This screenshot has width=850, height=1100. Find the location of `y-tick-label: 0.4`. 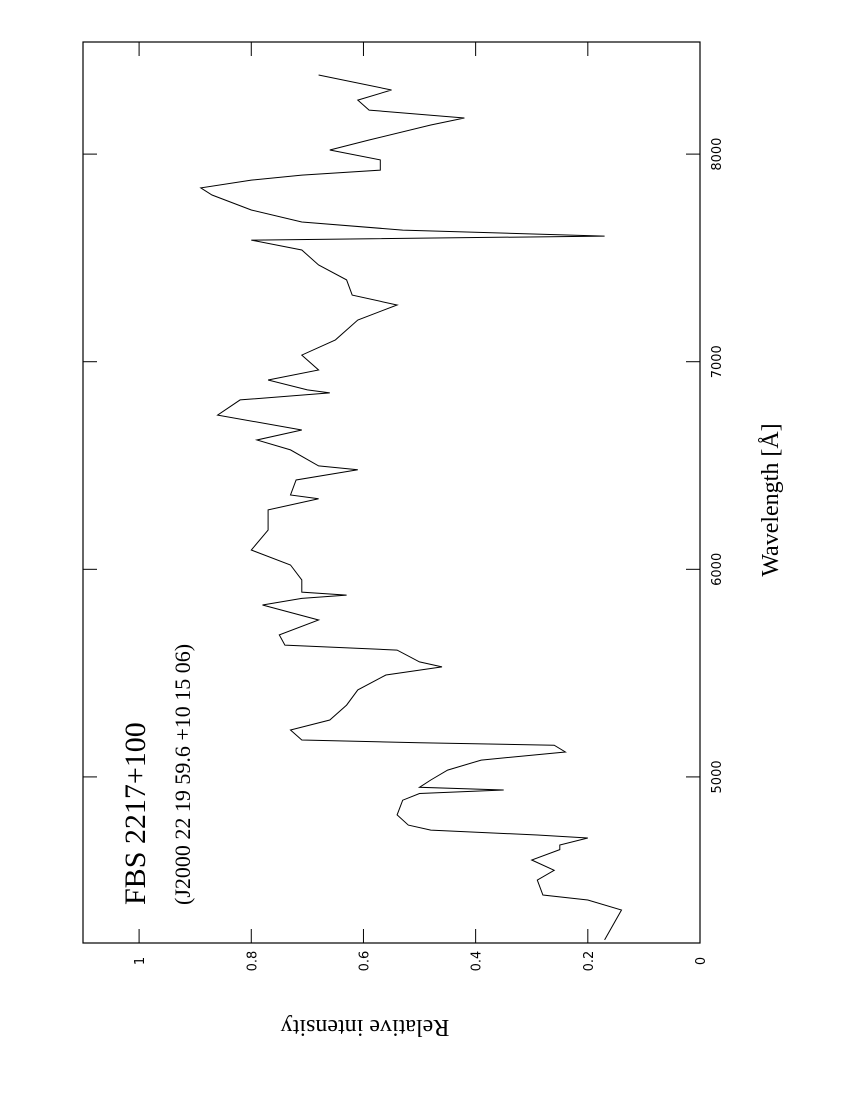

y-tick-label: 0.4 is located at coordinates (477, 961).